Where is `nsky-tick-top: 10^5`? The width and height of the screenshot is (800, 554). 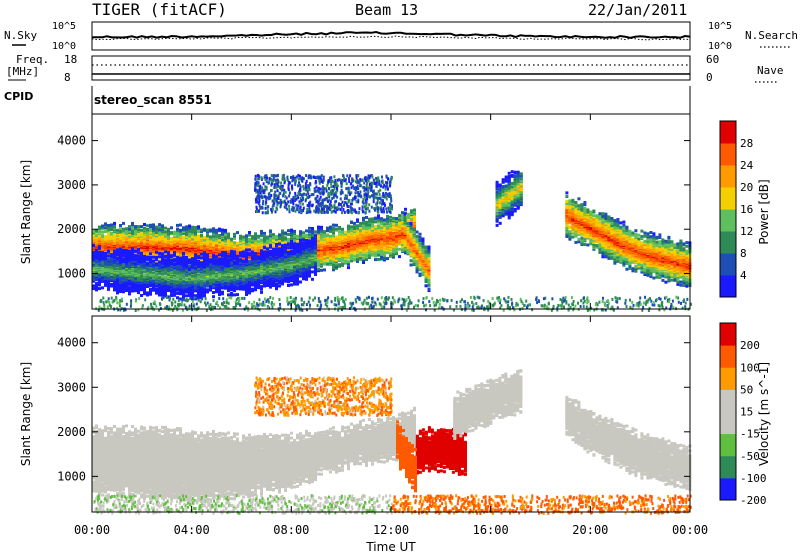
nsky-tick-top: 10^5 is located at coordinates (64, 26).